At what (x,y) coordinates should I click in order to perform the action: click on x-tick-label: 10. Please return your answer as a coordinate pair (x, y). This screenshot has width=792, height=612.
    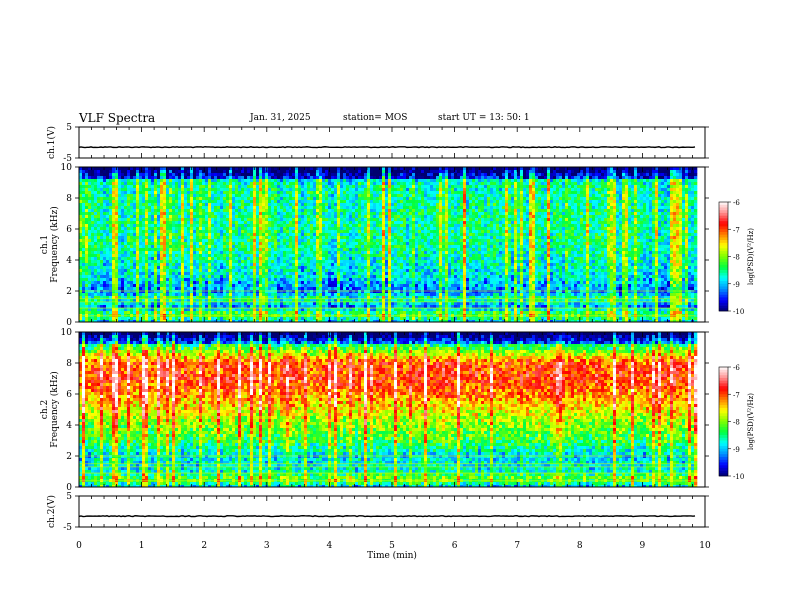
    Looking at the image, I should click on (705, 546).